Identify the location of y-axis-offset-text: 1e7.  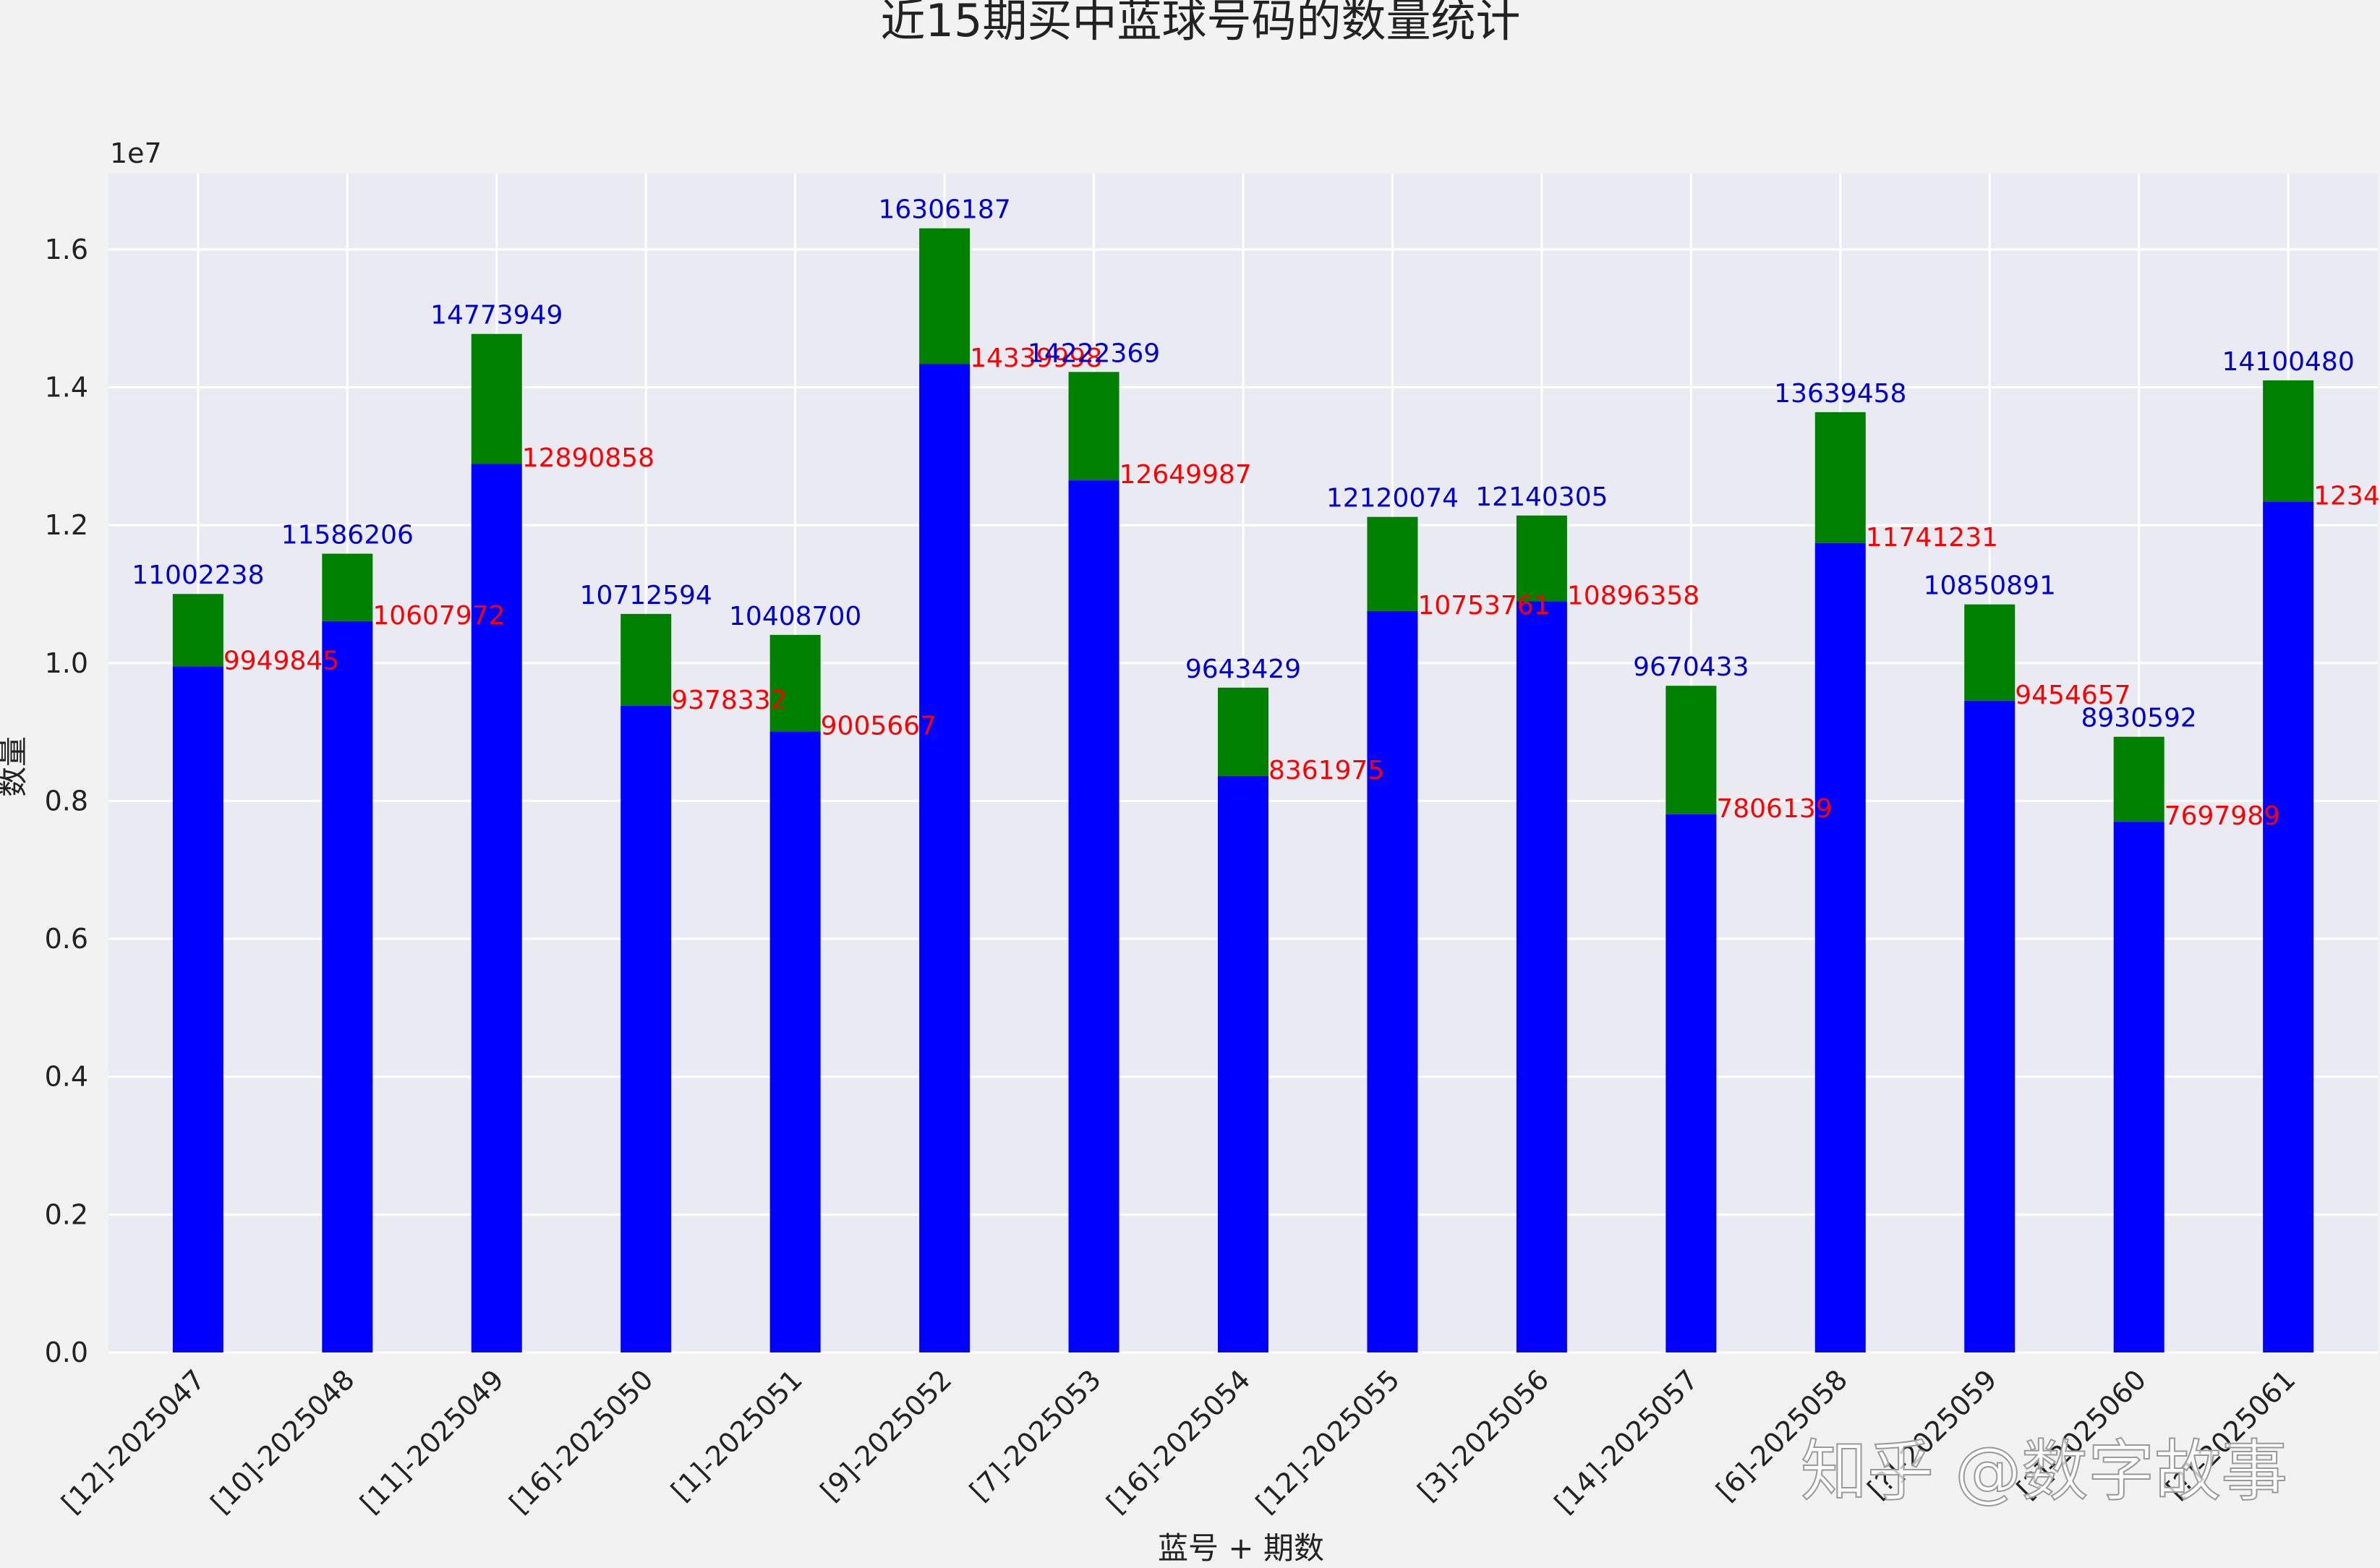
(136, 153).